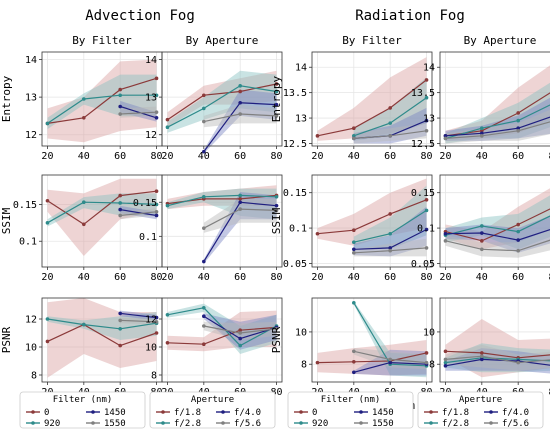 The width and height of the screenshot is (550, 432). What do you see at coordinates (497, 234) in the screenshot?
I see `series-line-f/4.0` at bounding box center [497, 234].